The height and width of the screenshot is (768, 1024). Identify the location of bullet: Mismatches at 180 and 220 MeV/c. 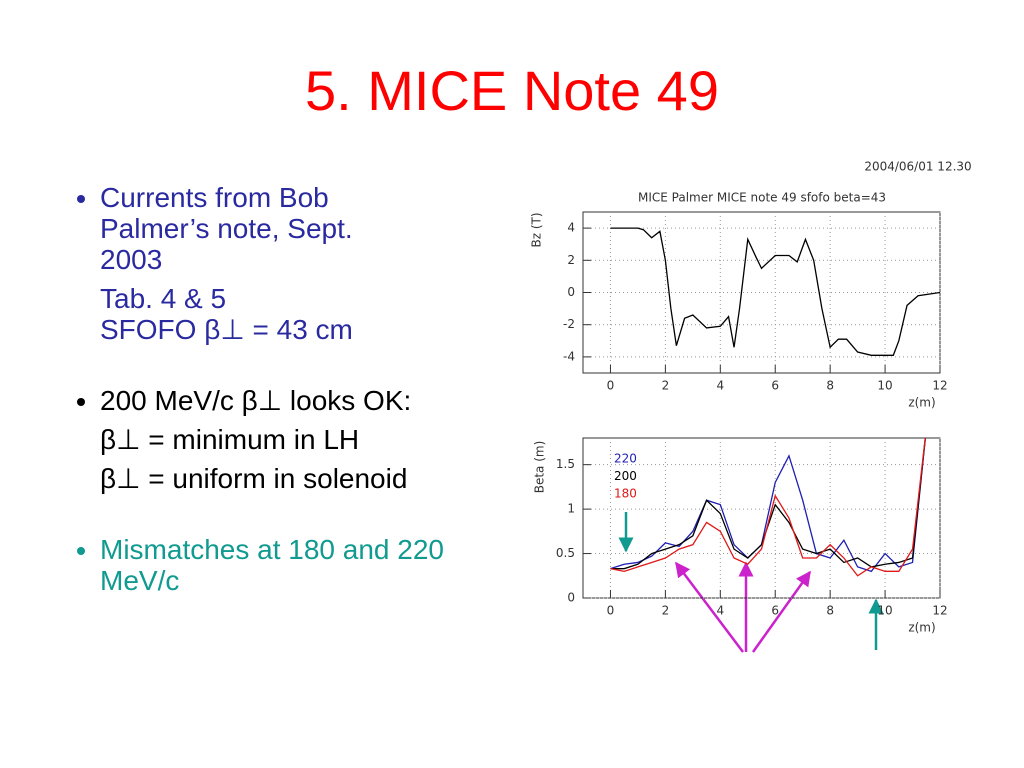
(310, 565).